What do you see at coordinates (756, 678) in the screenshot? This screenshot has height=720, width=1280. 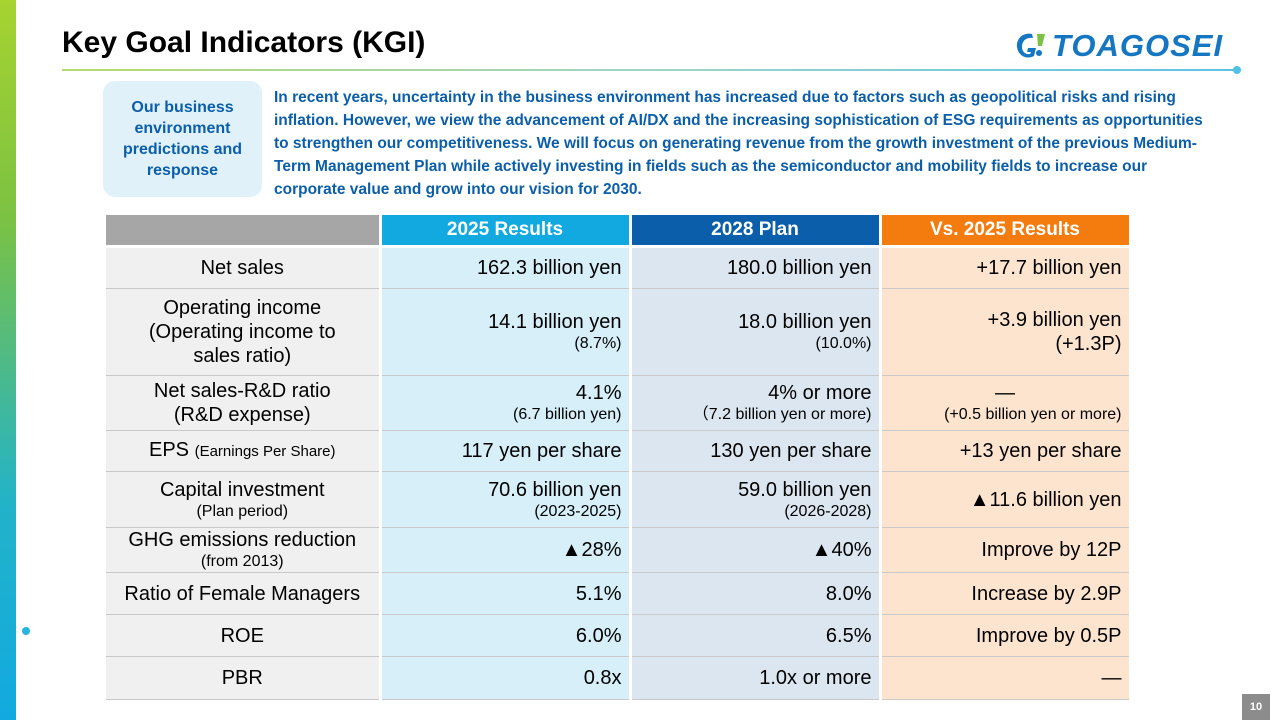 I see `cell-2028: 1.0x or more` at bounding box center [756, 678].